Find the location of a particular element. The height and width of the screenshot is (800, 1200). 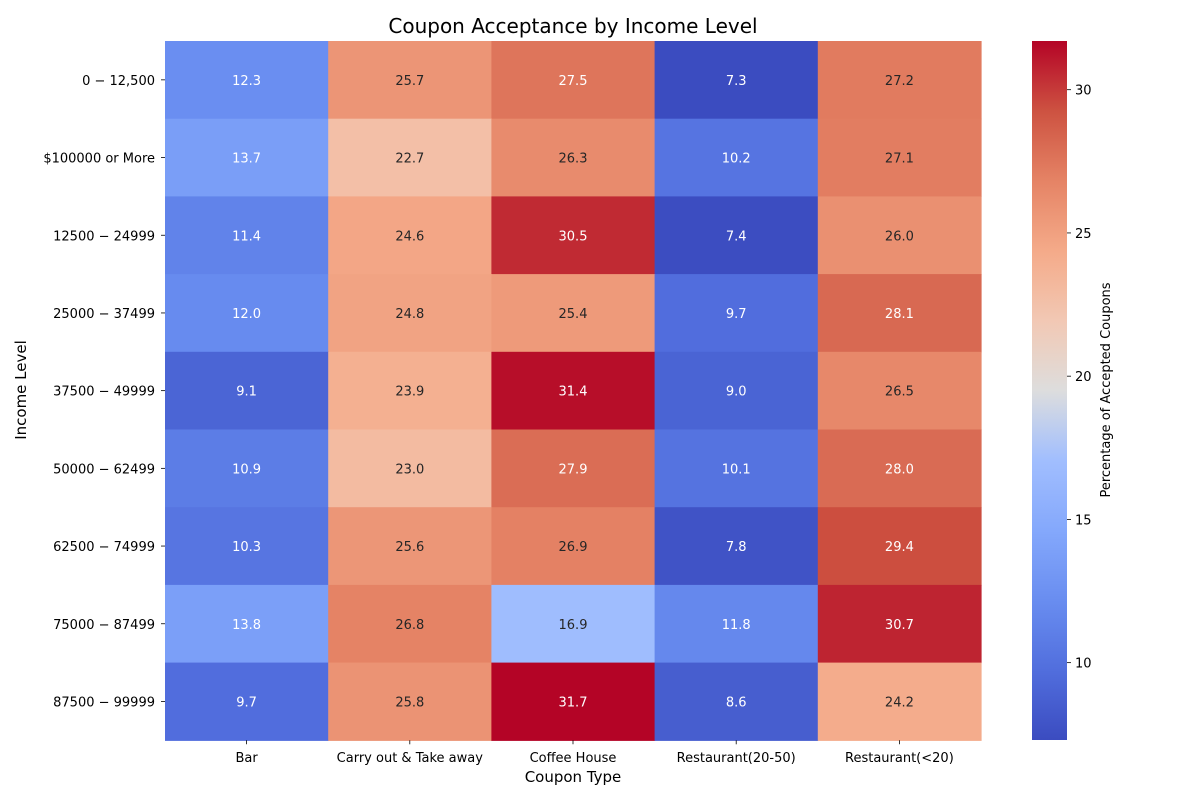

cell-value-label: 7.8 is located at coordinates (736, 547).